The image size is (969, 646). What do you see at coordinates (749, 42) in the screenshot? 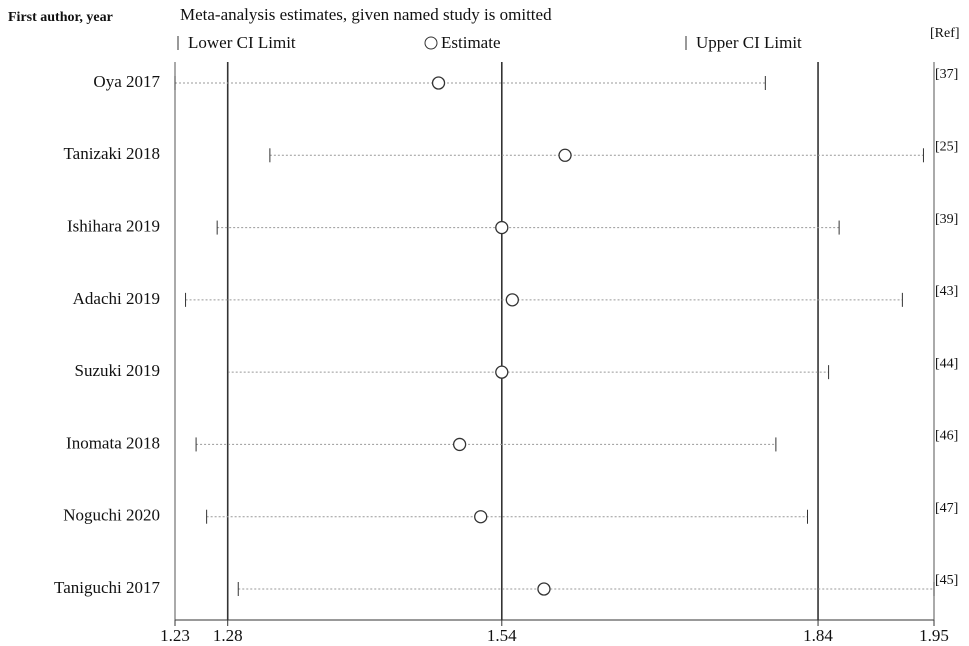
I see `legend-label: Upper CI Limit` at bounding box center [749, 42].